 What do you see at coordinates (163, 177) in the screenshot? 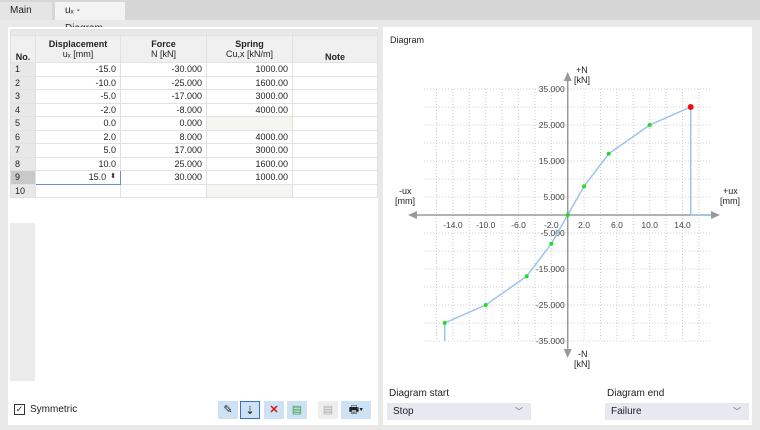
I see `force-cell: 30.000` at bounding box center [163, 177].